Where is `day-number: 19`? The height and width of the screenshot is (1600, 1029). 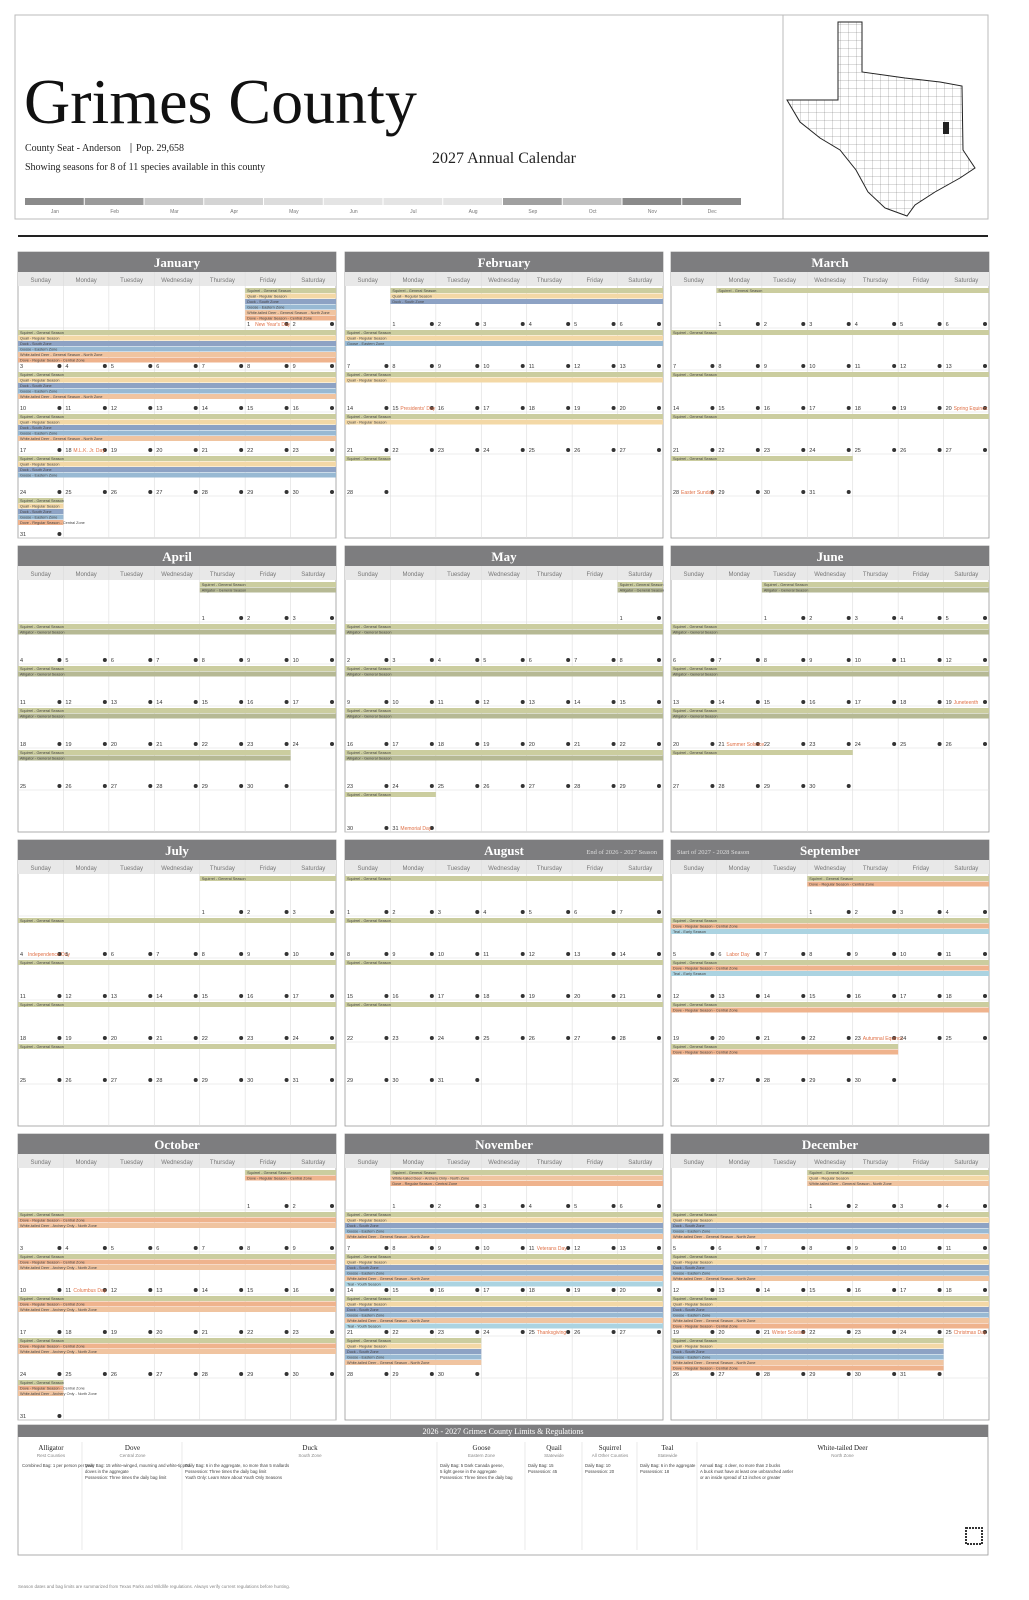 day-number: 19 is located at coordinates (903, 409).